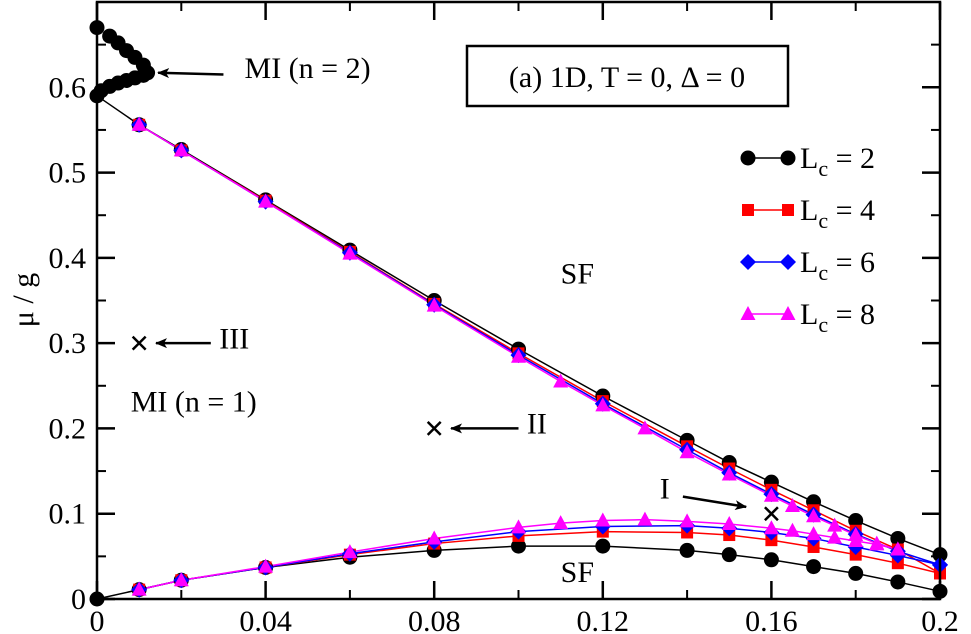 Image resolution: width=971 pixels, height=634 pixels. I want to click on legend-marker-0-b, so click(788, 158).